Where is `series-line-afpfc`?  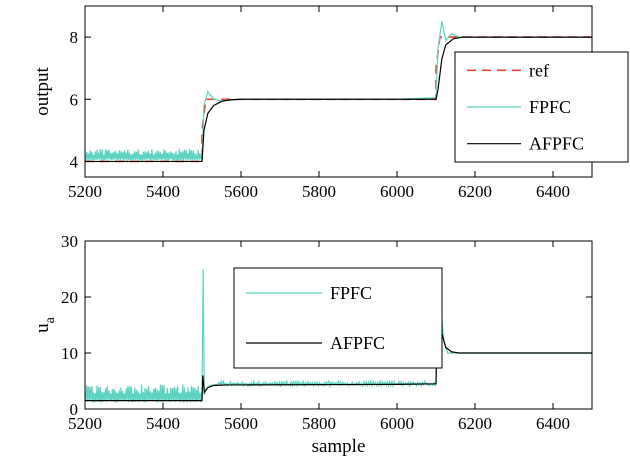 series-line-afpfc is located at coordinates (338, 359).